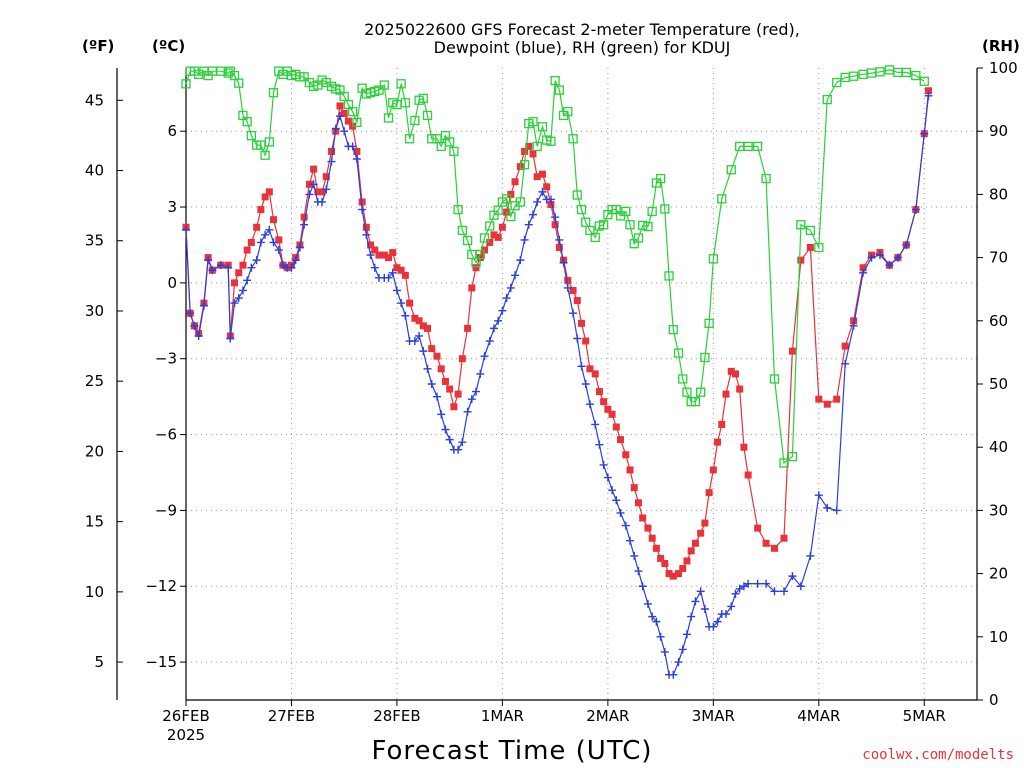 Image resolution: width=1024 pixels, height=768 pixels. Describe the element at coordinates (94, 100) in the screenshot. I see `f-tick-label: 45` at that location.